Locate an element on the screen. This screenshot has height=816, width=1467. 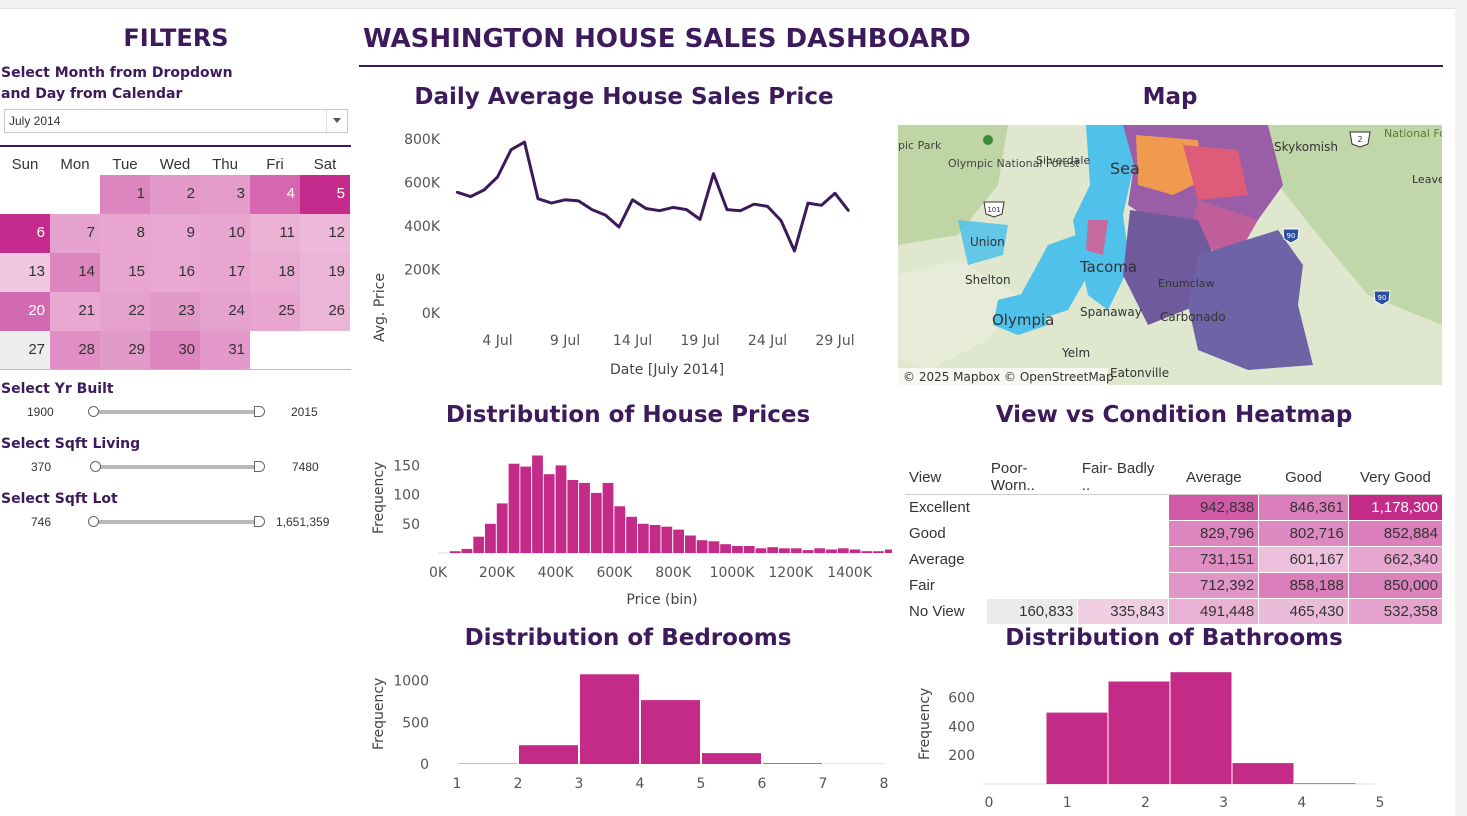
heatmap-cell: 465,430 is located at coordinates (1303, 611).